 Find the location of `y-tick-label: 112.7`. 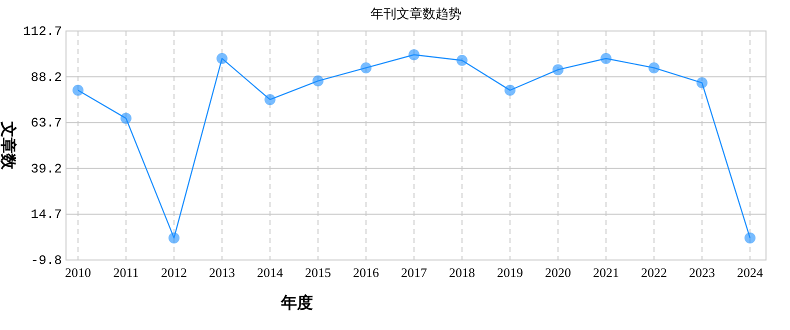

y-tick-label: 112.7 is located at coordinates (42, 31).